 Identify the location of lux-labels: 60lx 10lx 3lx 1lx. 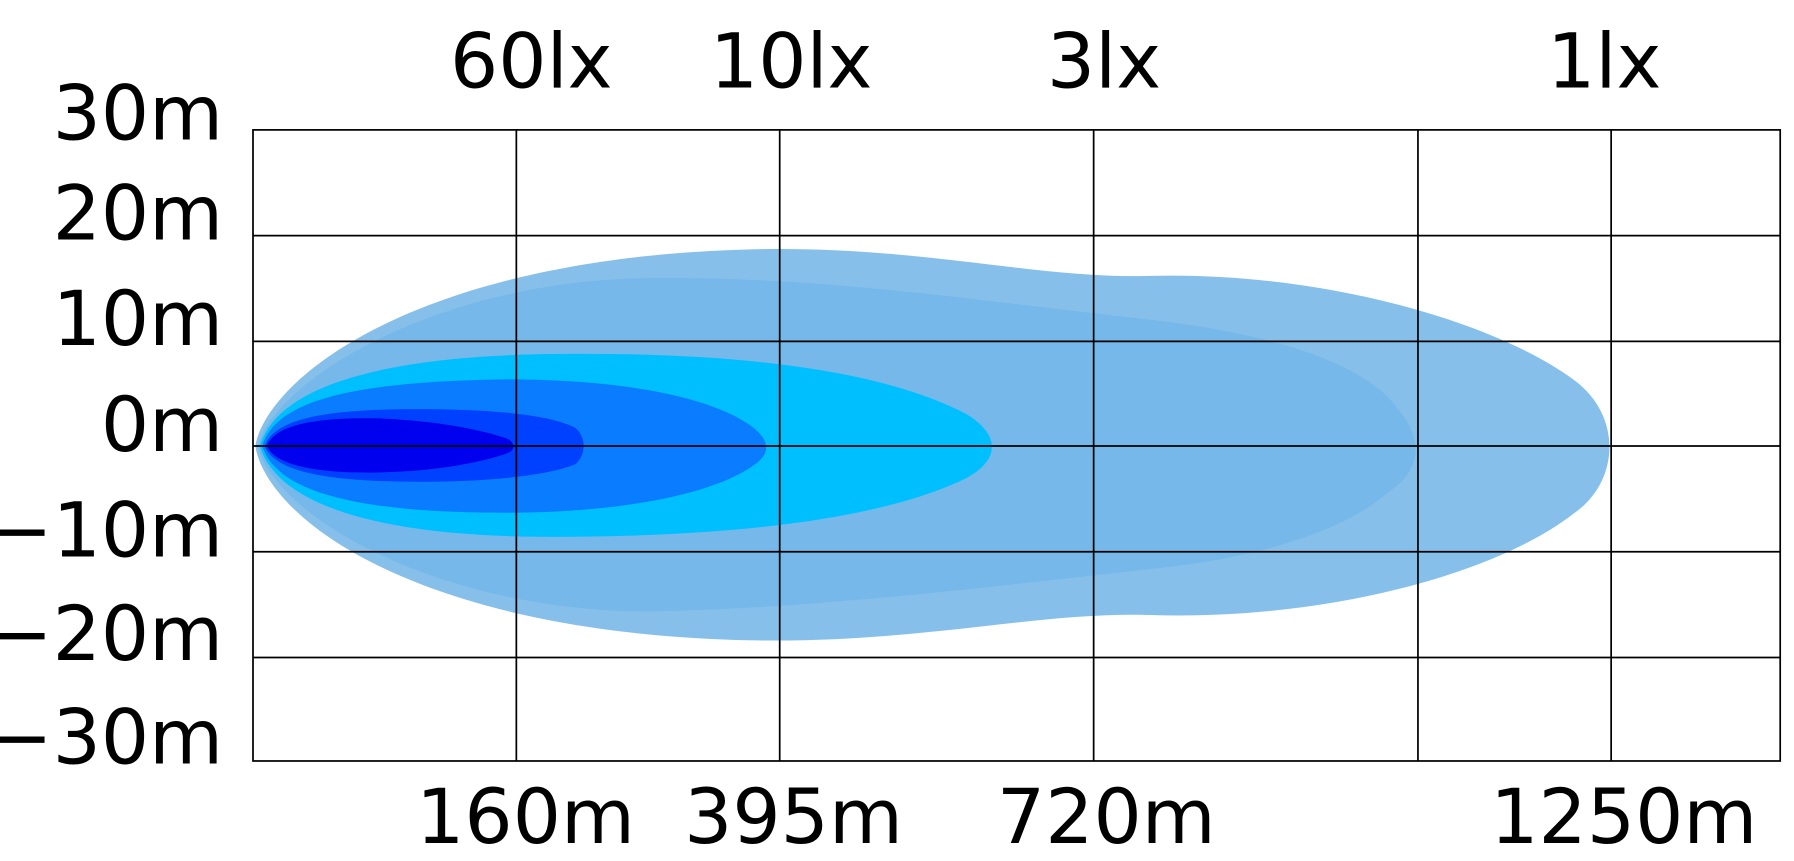
(1055, 62).